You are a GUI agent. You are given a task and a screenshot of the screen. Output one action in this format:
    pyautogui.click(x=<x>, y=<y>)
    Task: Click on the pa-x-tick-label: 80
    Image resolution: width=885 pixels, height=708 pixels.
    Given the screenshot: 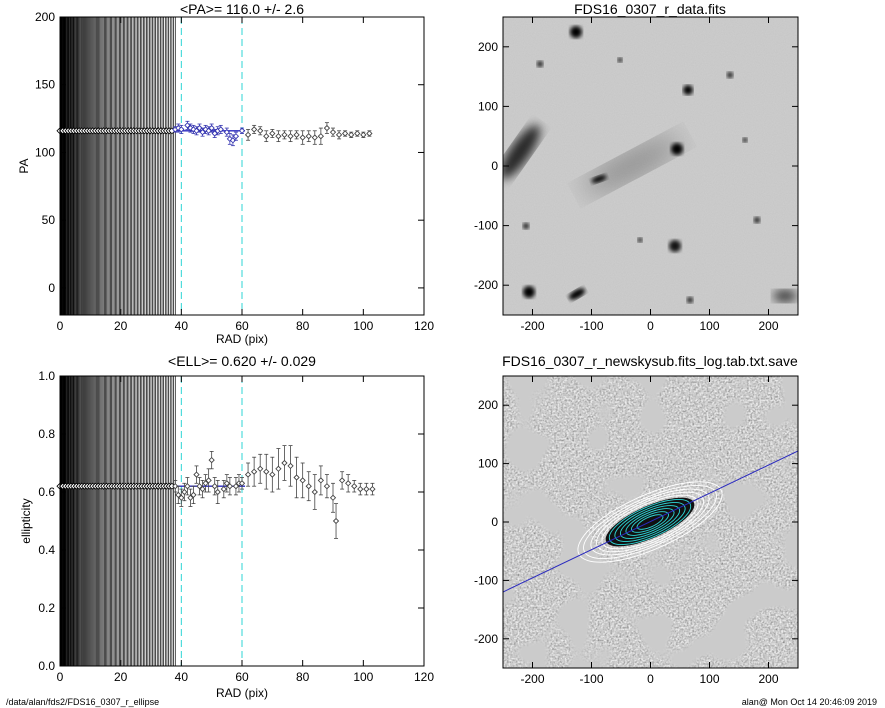 What is the action you would take?
    pyautogui.click(x=303, y=326)
    